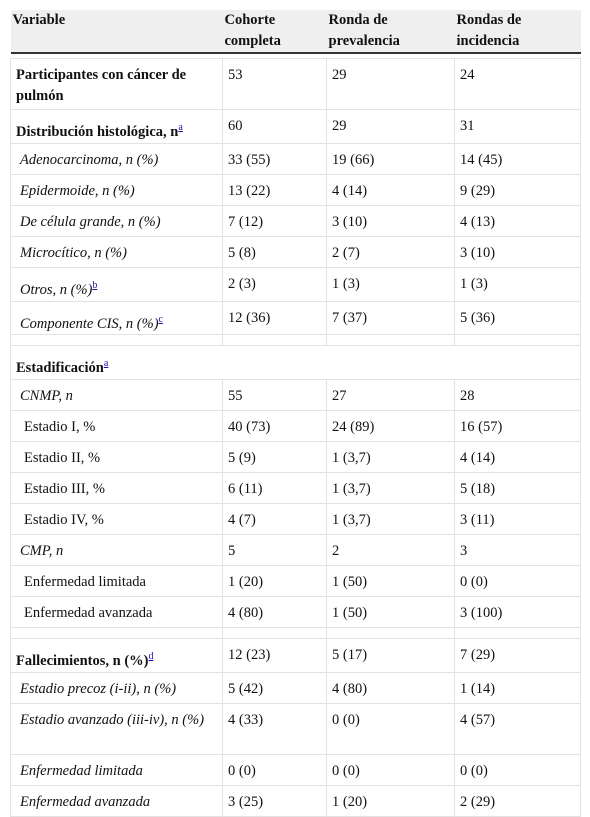 The height and width of the screenshot is (817, 590). Describe the element at coordinates (517, 426) in the screenshot. I see `value-cell: 16 (57)` at that location.